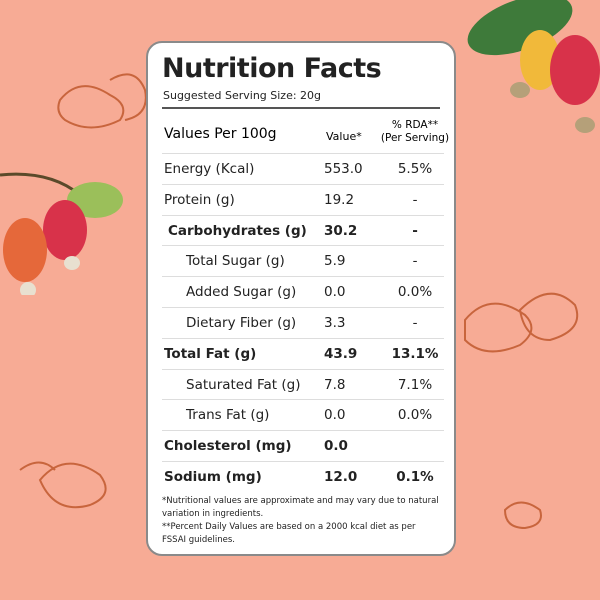 This screenshot has height=600, width=600. What do you see at coordinates (415, 169) in the screenshot?
I see `nutrient-rda: 5.5%` at bounding box center [415, 169].